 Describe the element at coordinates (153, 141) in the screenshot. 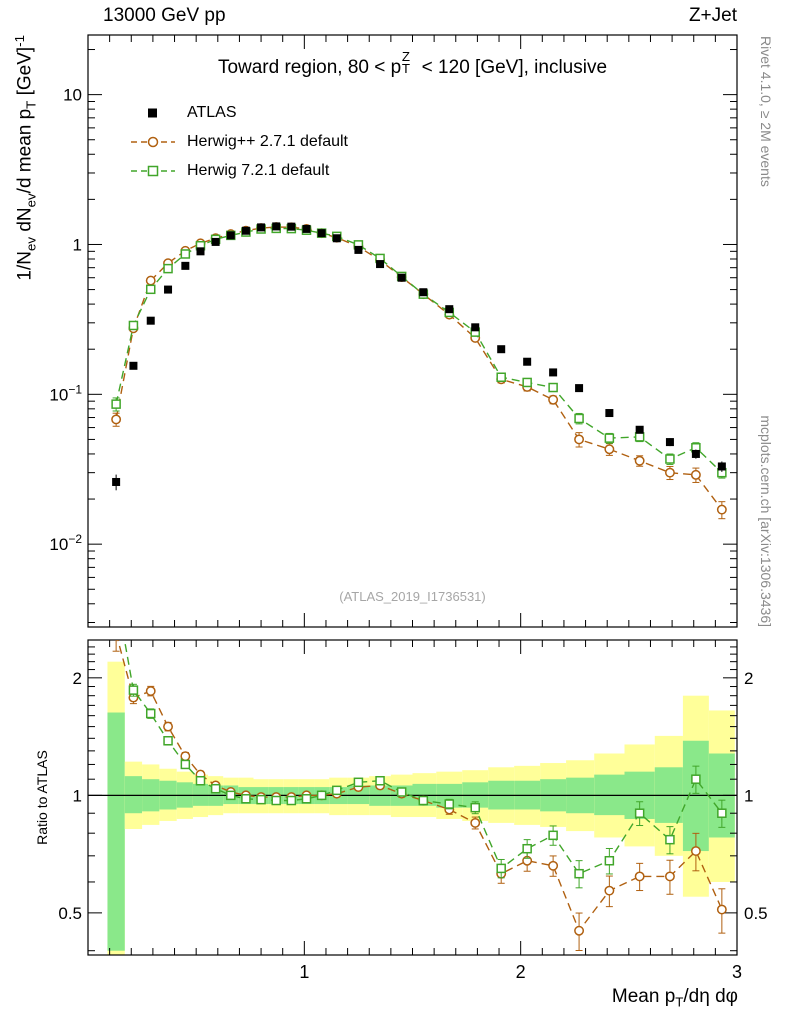

I see `open-circle-icon` at that location.